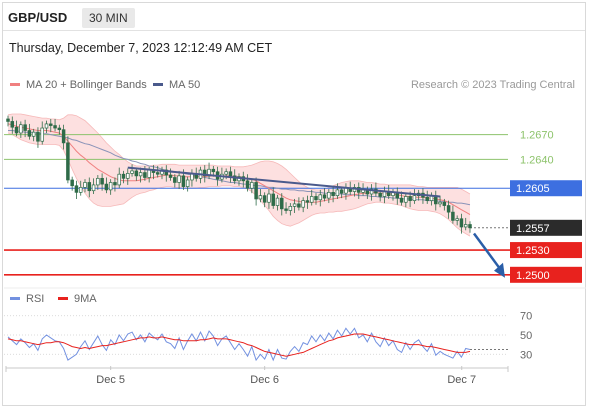 This screenshot has width=590, height=410. What do you see at coordinates (158, 84) in the screenshot?
I see `ma50-swatch-icon` at bounding box center [158, 84].